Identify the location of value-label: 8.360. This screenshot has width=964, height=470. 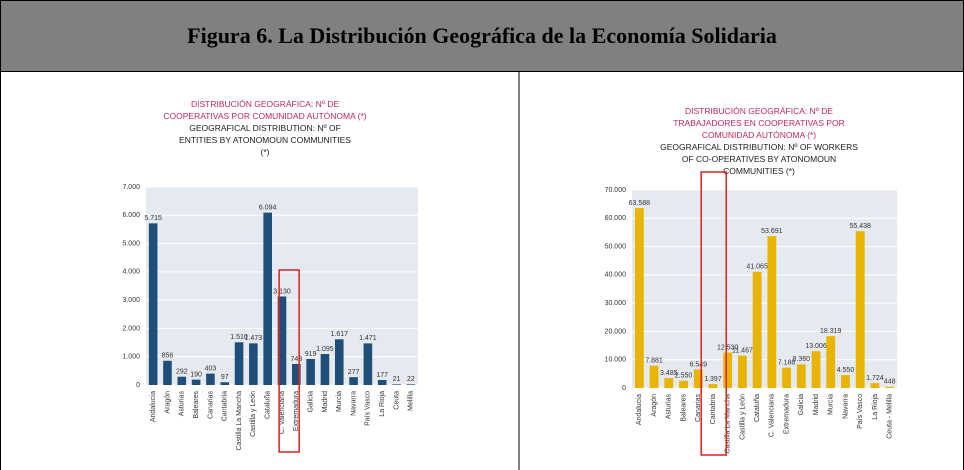
(802, 359).